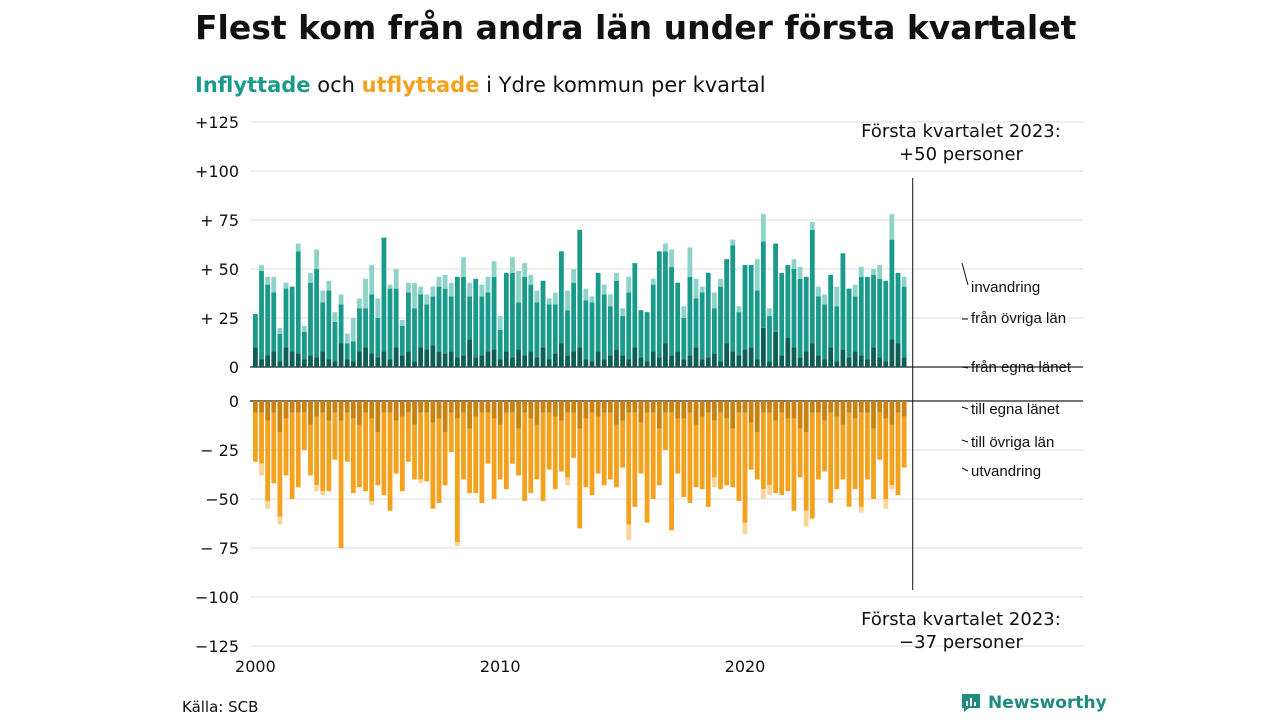 This screenshot has width=1280, height=720. I want to click on legend-label-inflow: från övriga län, so click(1018, 318).